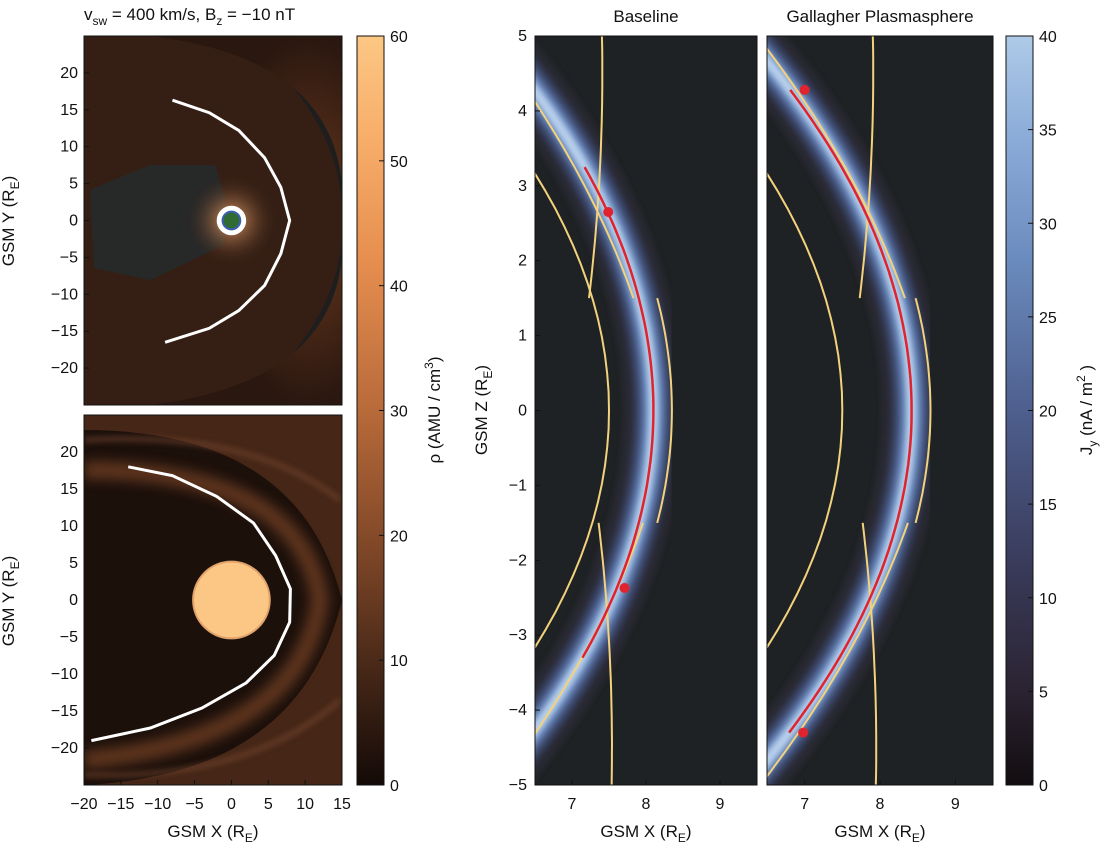 The height and width of the screenshot is (851, 1109). I want to click on jy-baseline-y-label: GSM Z (RE), so click(483, 410).